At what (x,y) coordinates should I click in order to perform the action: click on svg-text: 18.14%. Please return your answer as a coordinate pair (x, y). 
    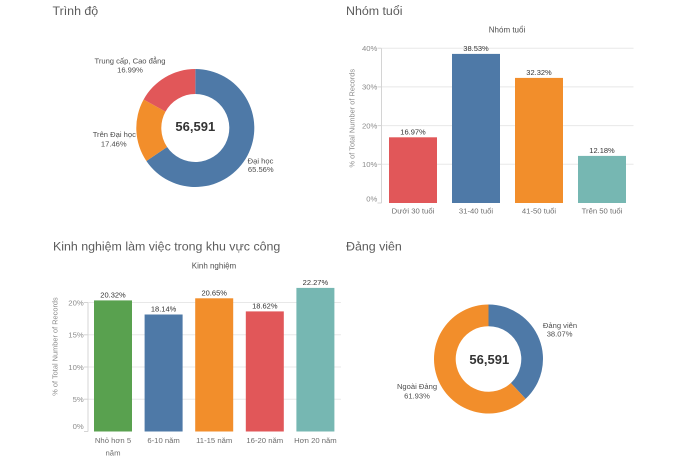
    Looking at the image, I should click on (164, 309).